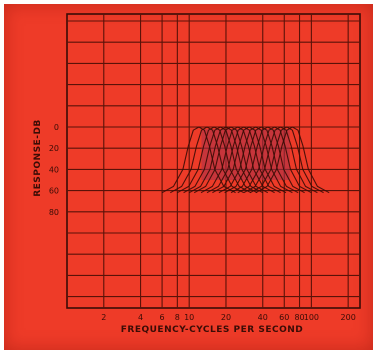 Image resolution: width=377 pixels, height=354 pixels. I want to click on y-tick-label: 0, so click(56, 127).